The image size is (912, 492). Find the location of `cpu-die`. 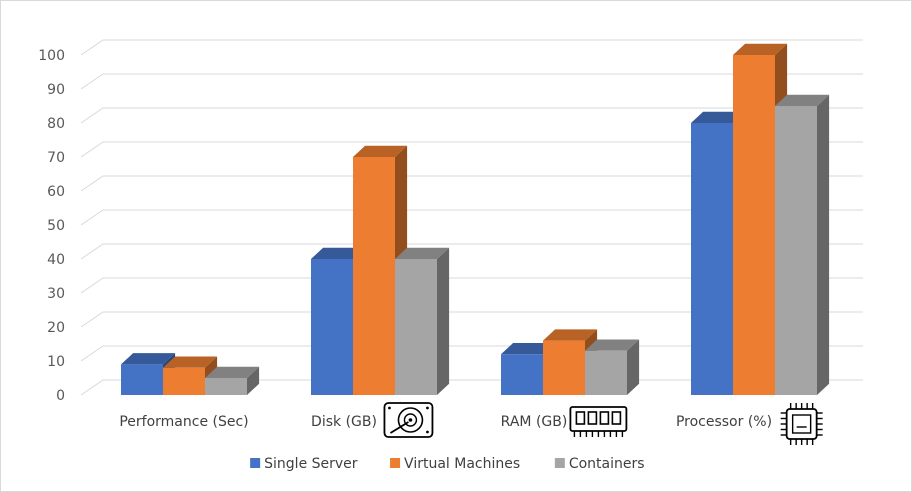

cpu-die is located at coordinates (801, 424).